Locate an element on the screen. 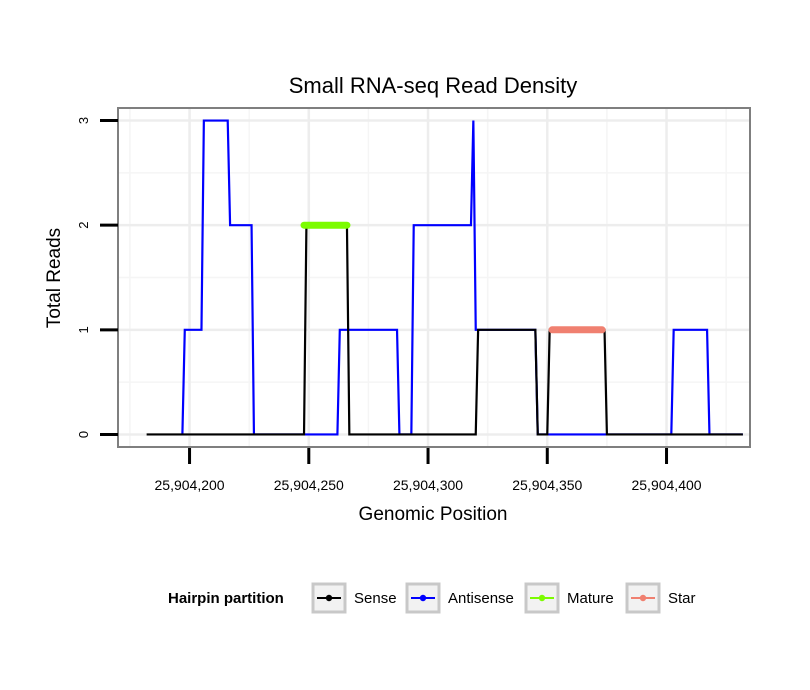 This screenshot has width=810, height=690. legend-item-antisense: Antisense is located at coordinates (459, 598).